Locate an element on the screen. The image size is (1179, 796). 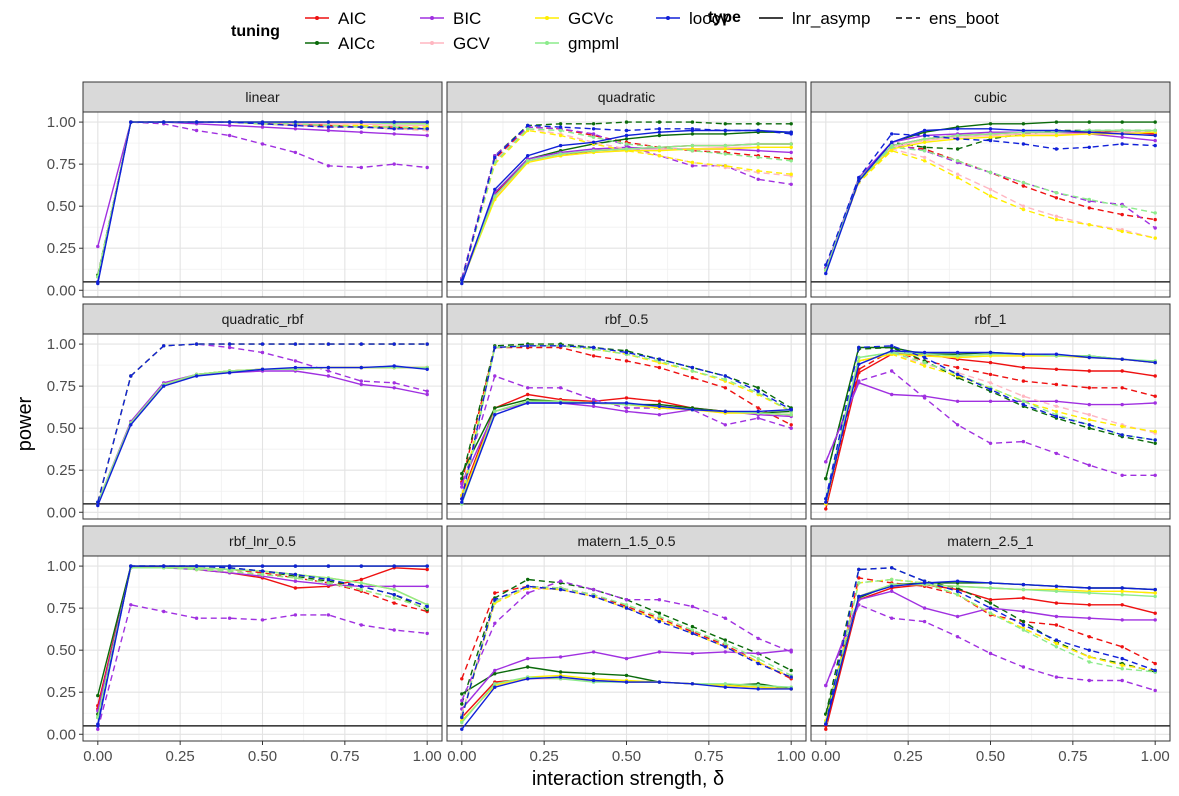
panel-strip is located at coordinates (626, 97).